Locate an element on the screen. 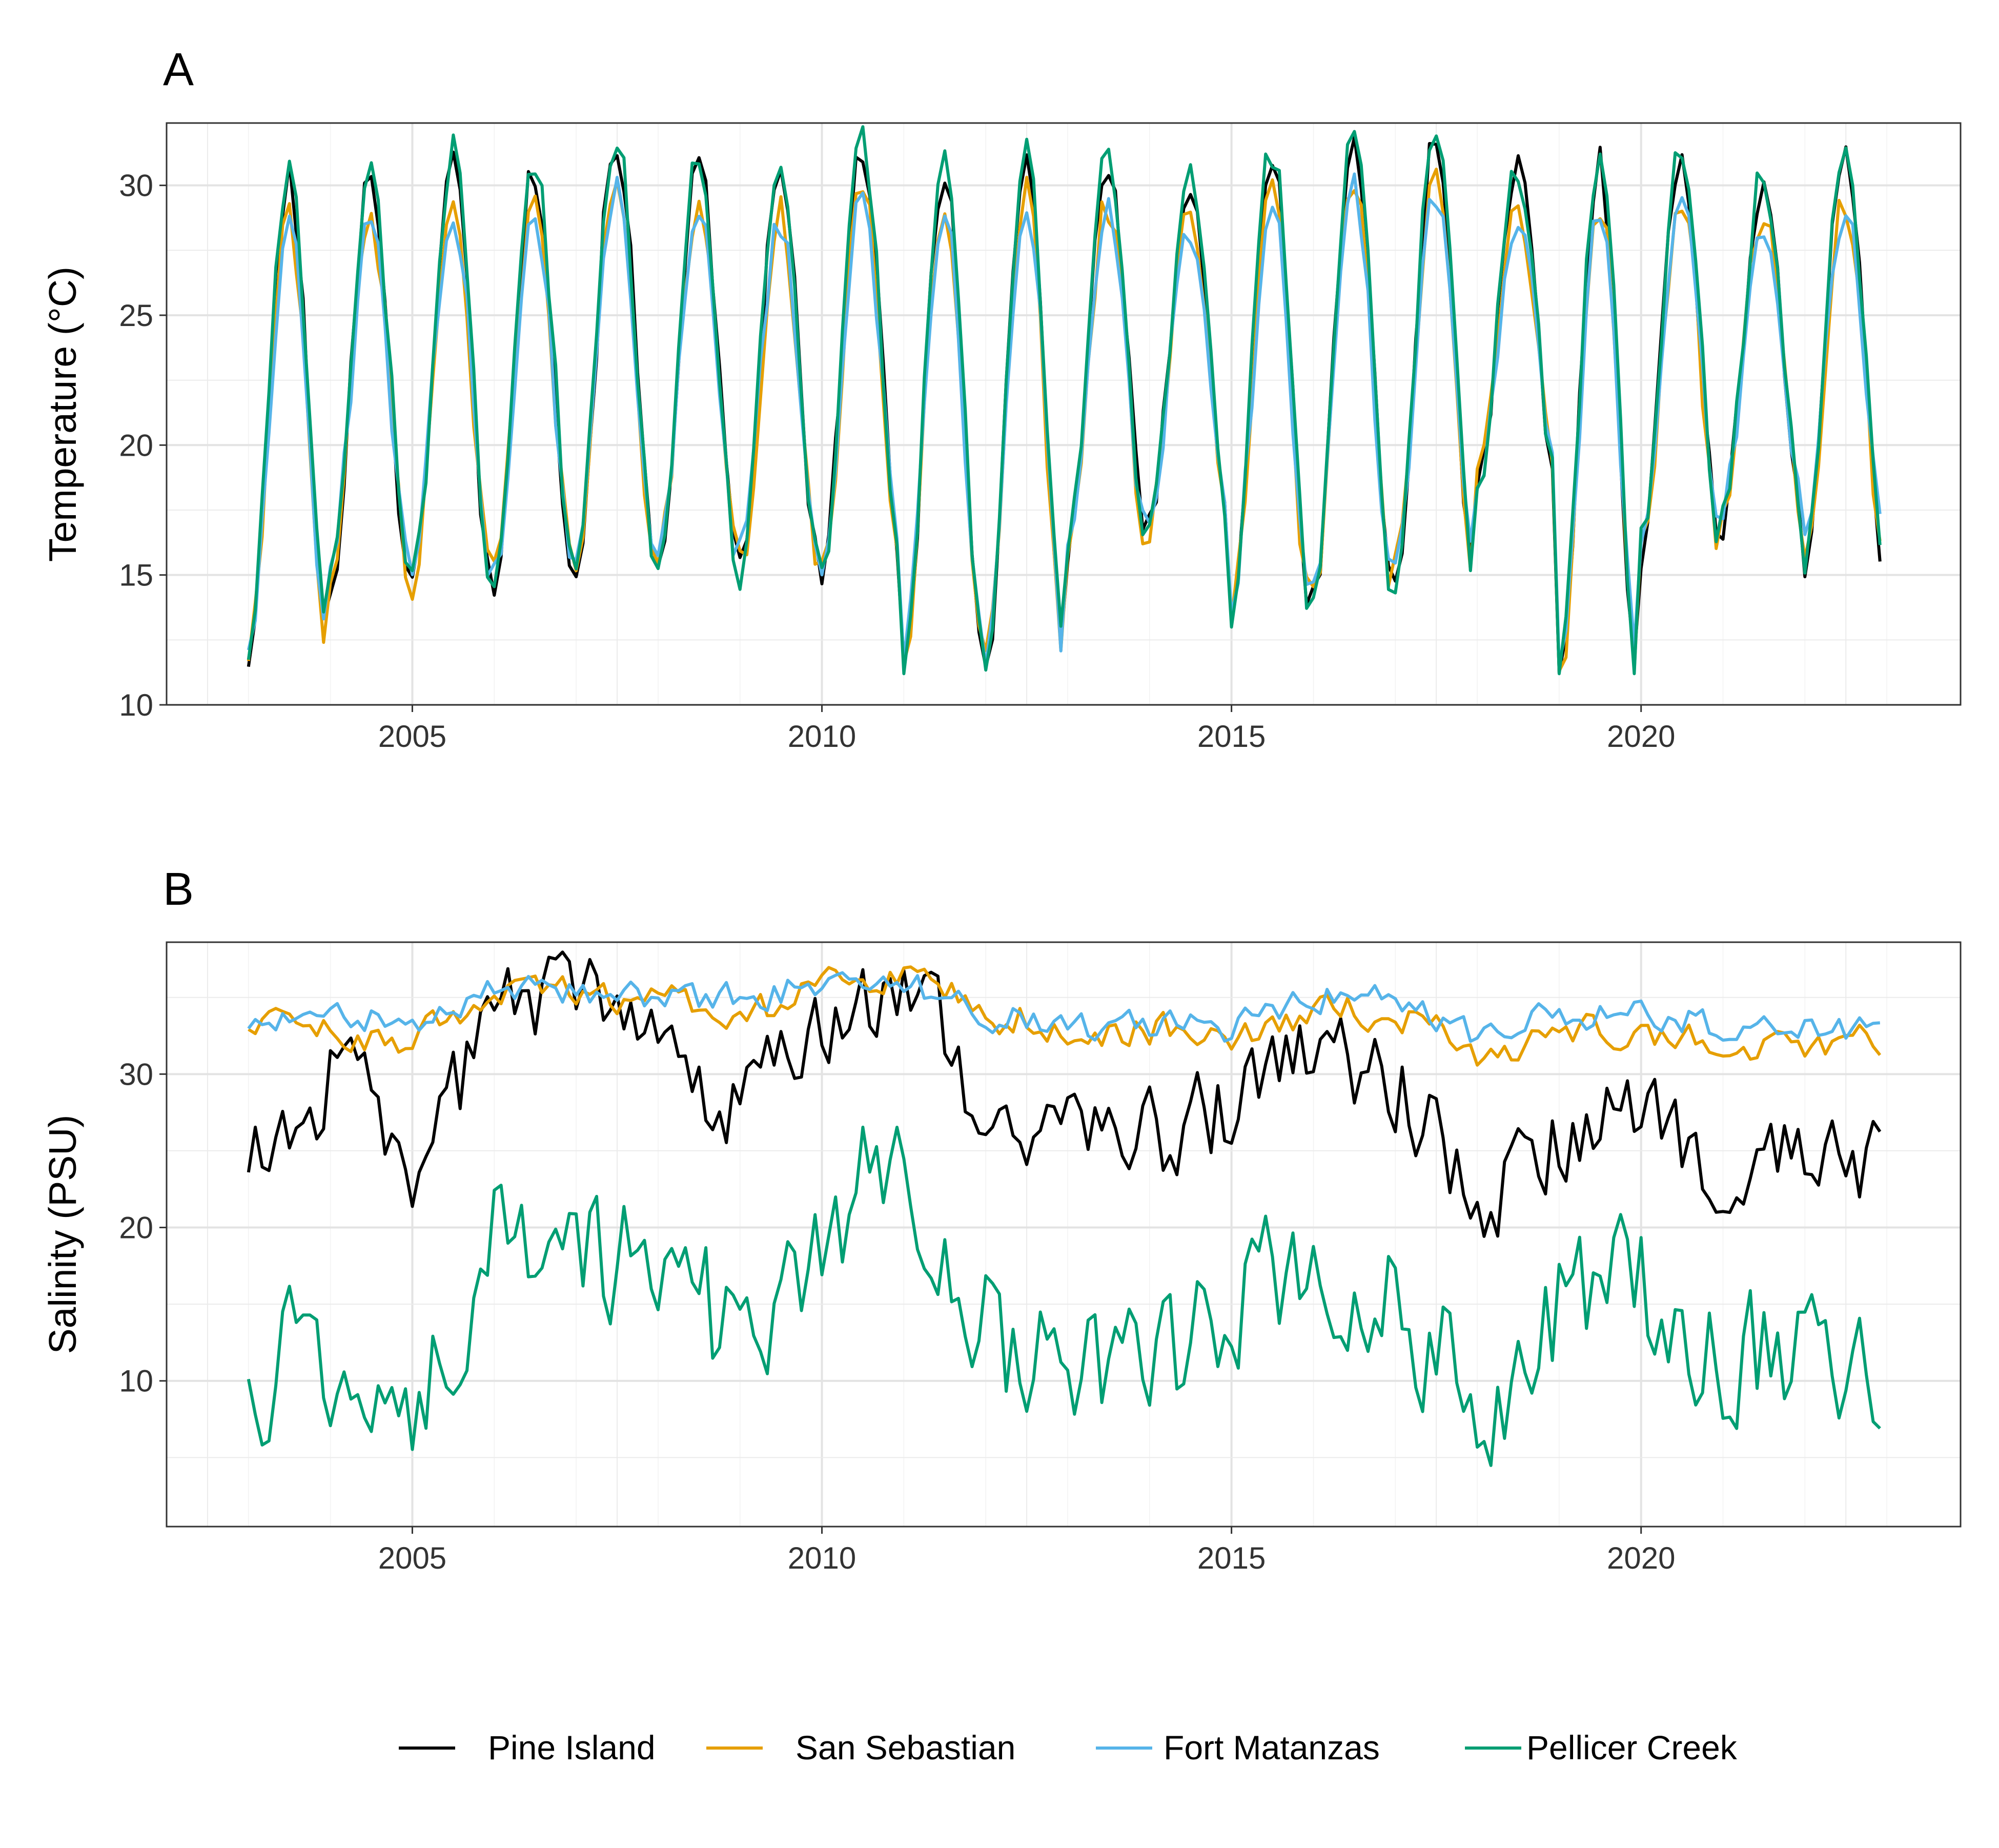 This screenshot has width=1999, height=1848. legend-item-pine-island: Pine Island is located at coordinates (527, 1747).